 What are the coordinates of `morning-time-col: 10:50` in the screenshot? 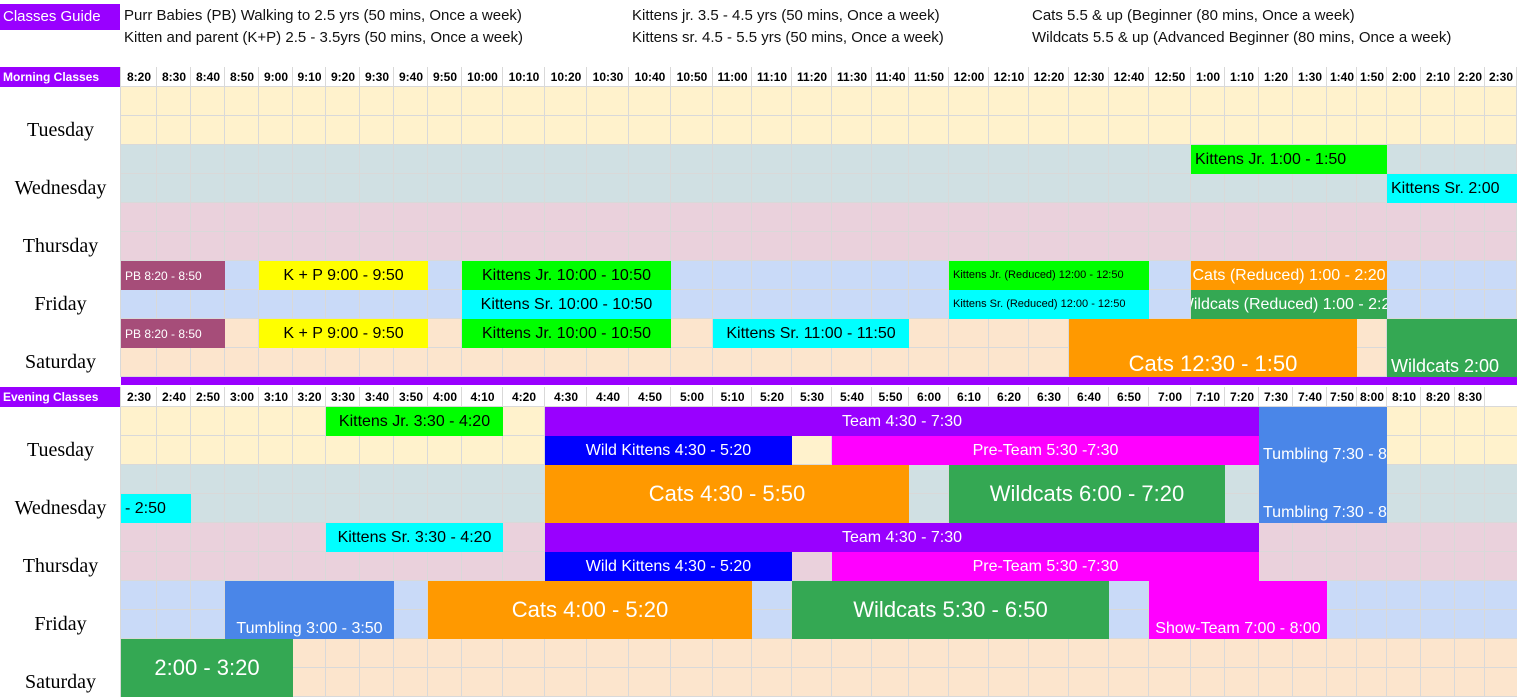 It's located at (692, 77).